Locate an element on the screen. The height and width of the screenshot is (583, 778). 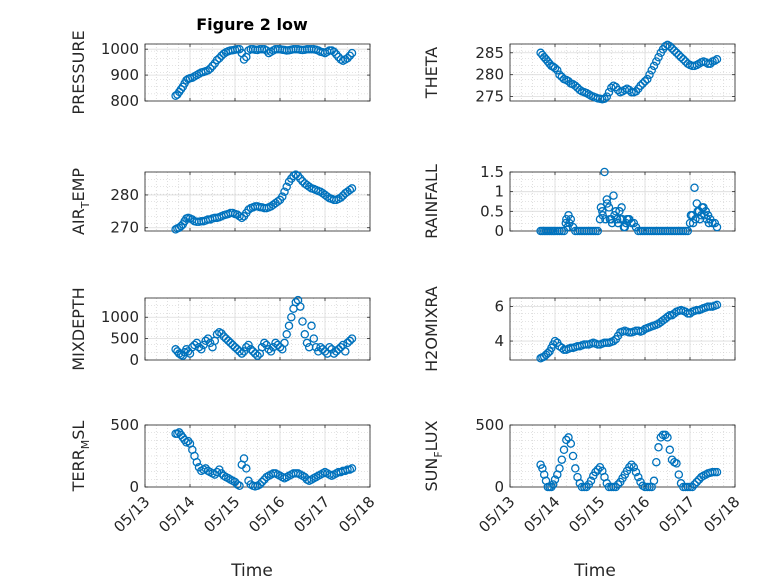
y-tick-label: 1 is located at coordinates (499, 192).